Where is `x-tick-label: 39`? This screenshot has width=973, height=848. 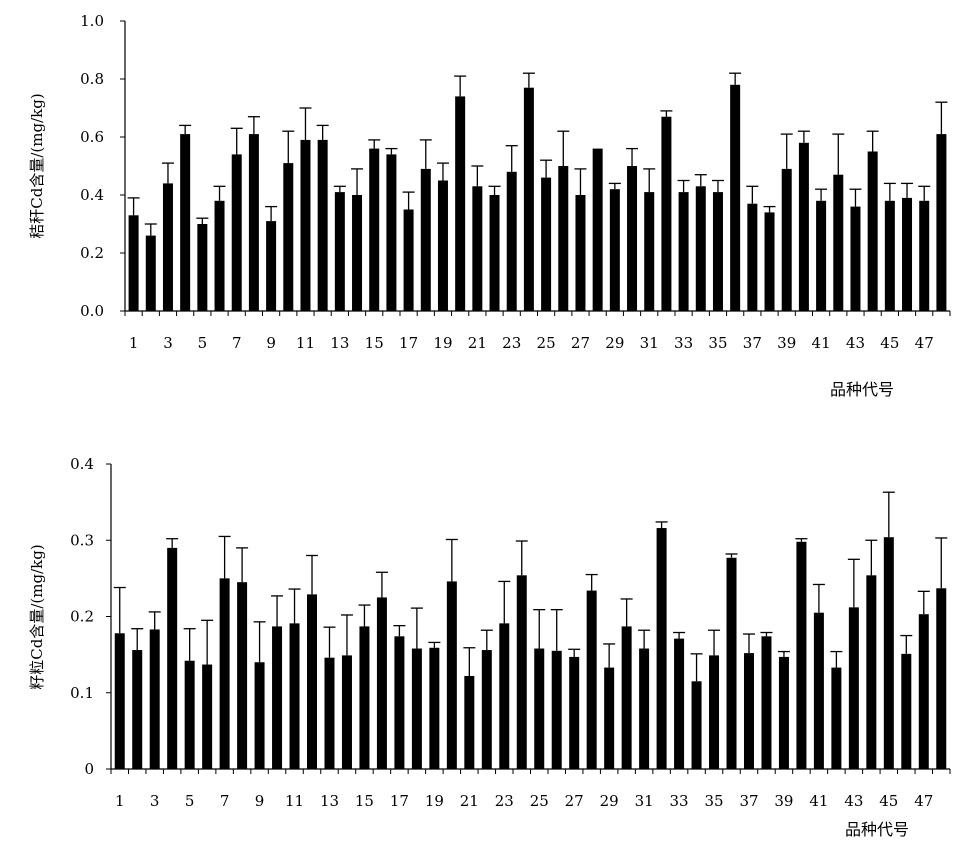 x-tick-label: 39 is located at coordinates (783, 801).